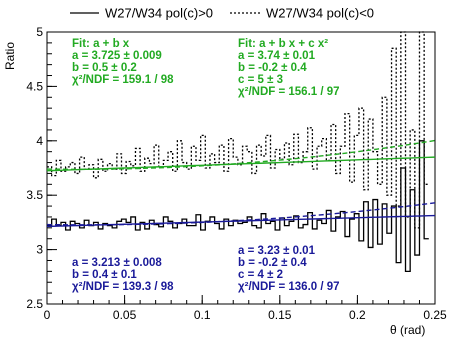 This screenshot has width=450, height=338. Describe the element at coordinates (39, 250) in the screenshot. I see `y-tick-label: 3` at that location.